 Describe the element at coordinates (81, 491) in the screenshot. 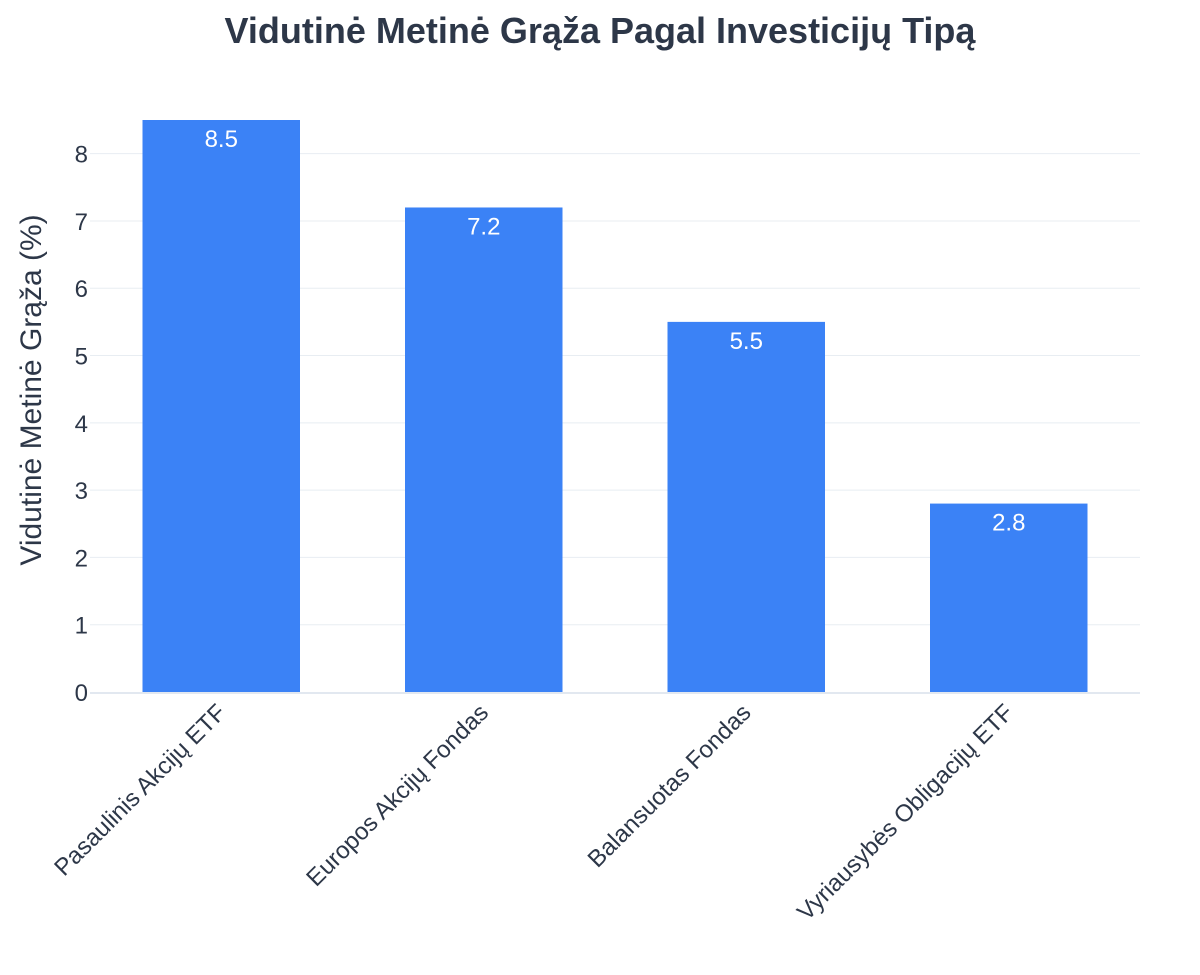

I see `y-tick-label-3: 3` at that location.